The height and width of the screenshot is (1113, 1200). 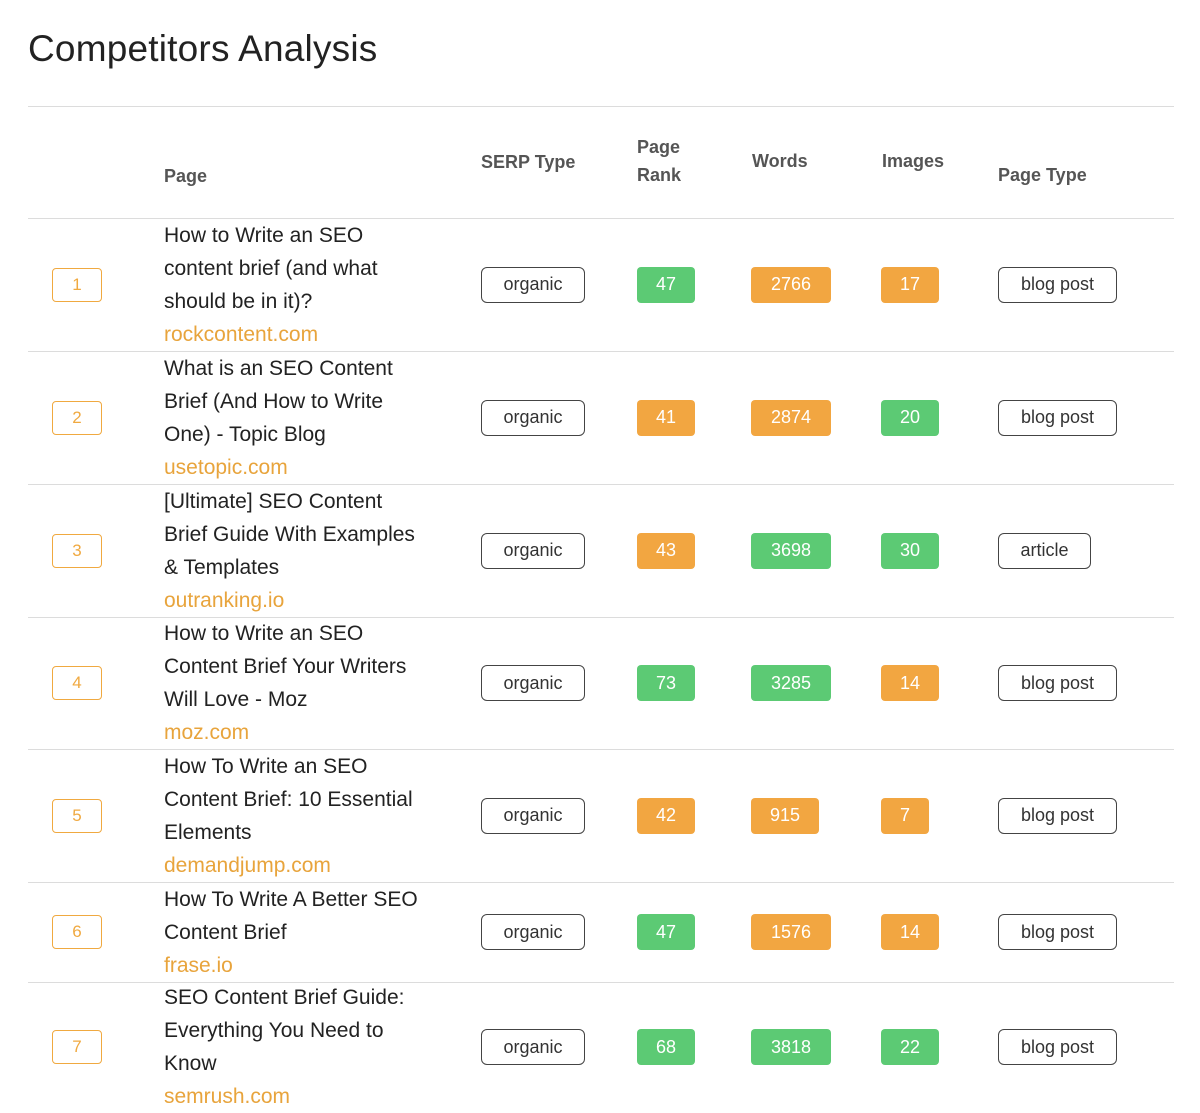 I want to click on header-page: Page, so click(x=186, y=176).